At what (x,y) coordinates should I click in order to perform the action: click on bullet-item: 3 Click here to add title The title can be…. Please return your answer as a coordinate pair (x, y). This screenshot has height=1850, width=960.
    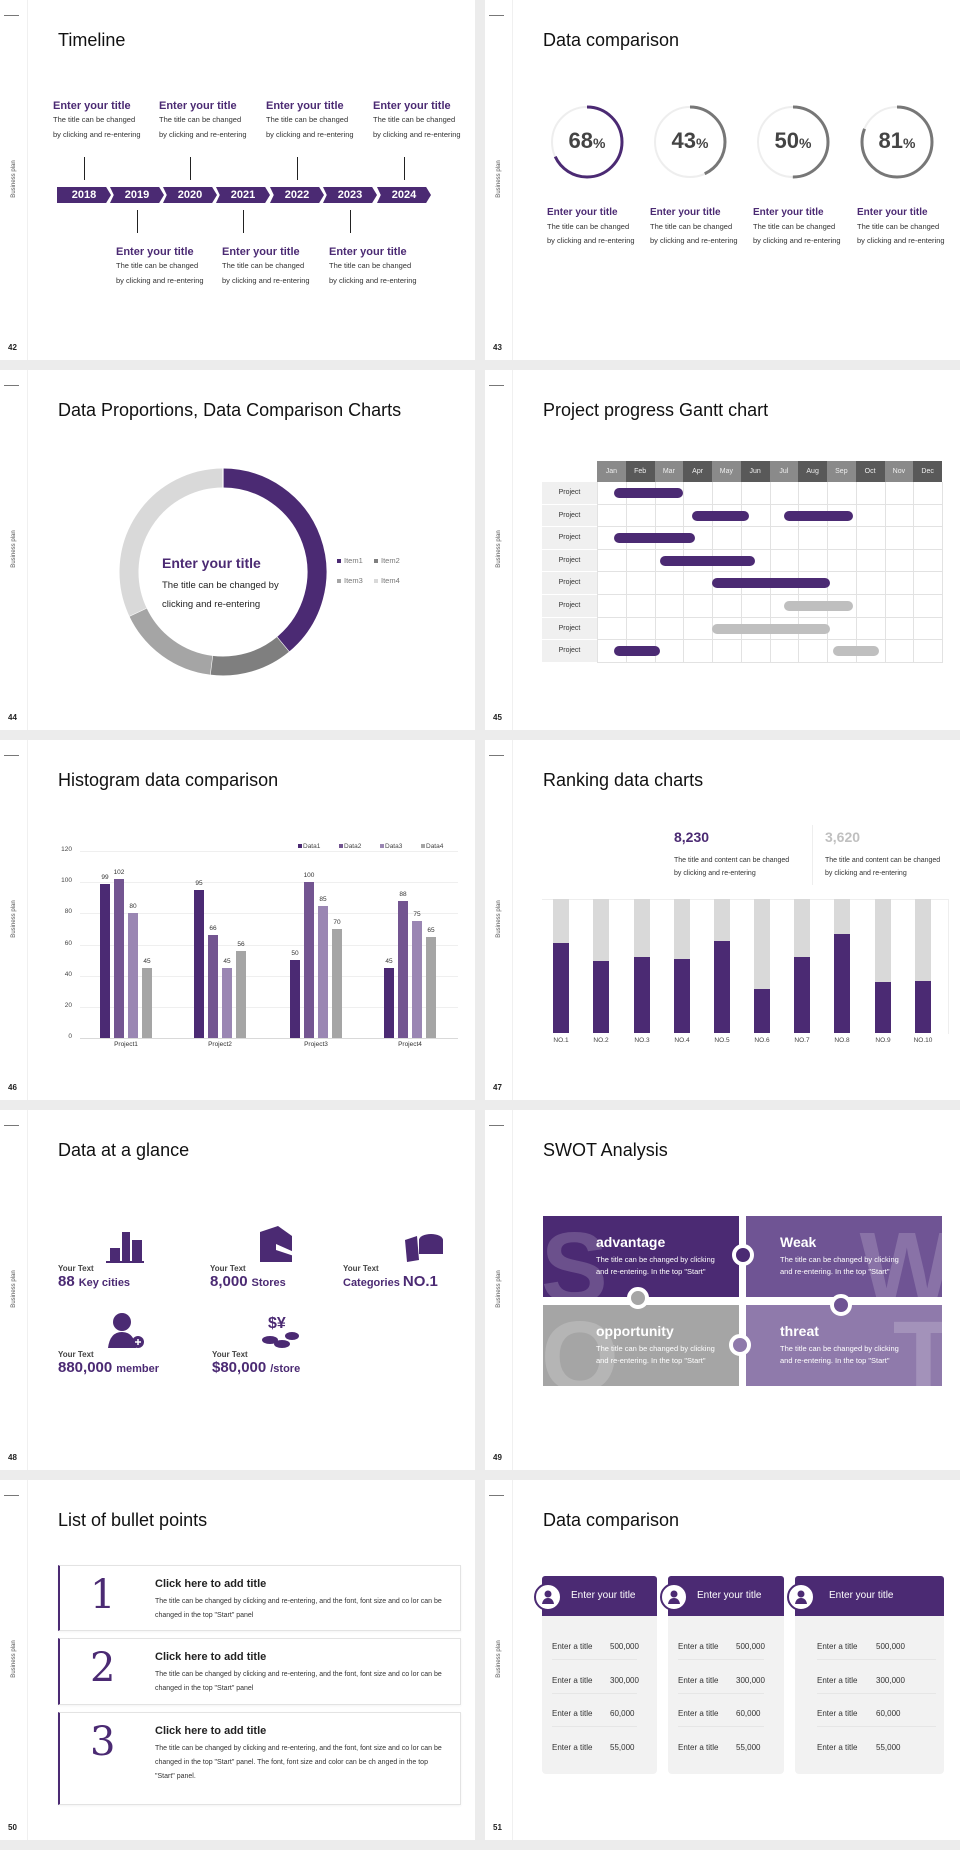
    Looking at the image, I should click on (259, 1758).